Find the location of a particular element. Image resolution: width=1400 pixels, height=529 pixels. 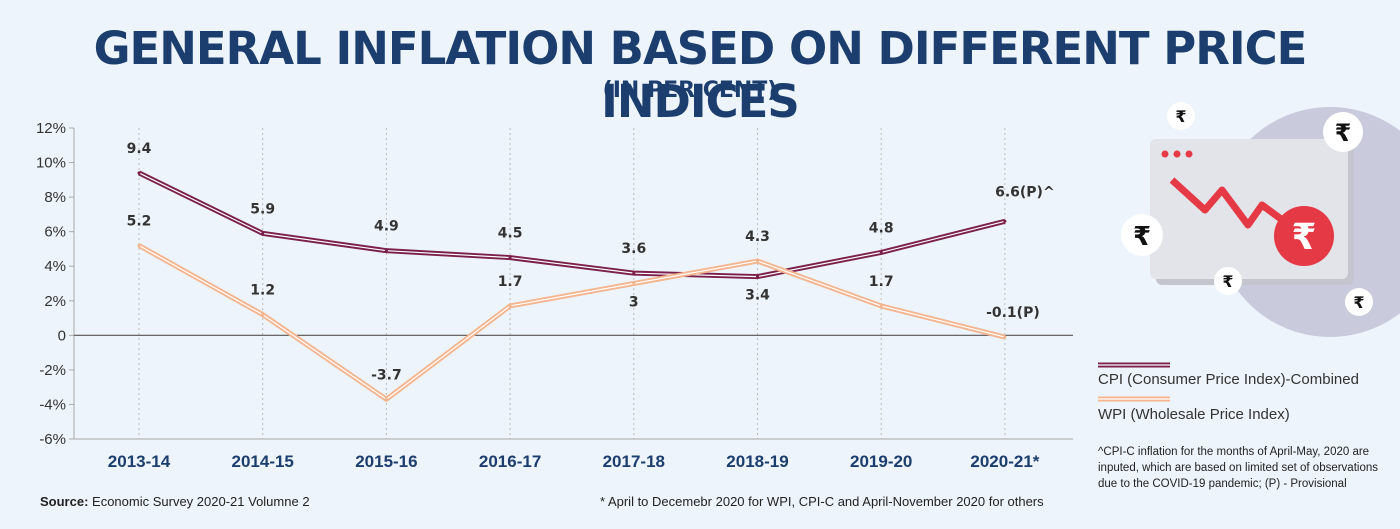

data-label: 4.3 is located at coordinates (757, 237).